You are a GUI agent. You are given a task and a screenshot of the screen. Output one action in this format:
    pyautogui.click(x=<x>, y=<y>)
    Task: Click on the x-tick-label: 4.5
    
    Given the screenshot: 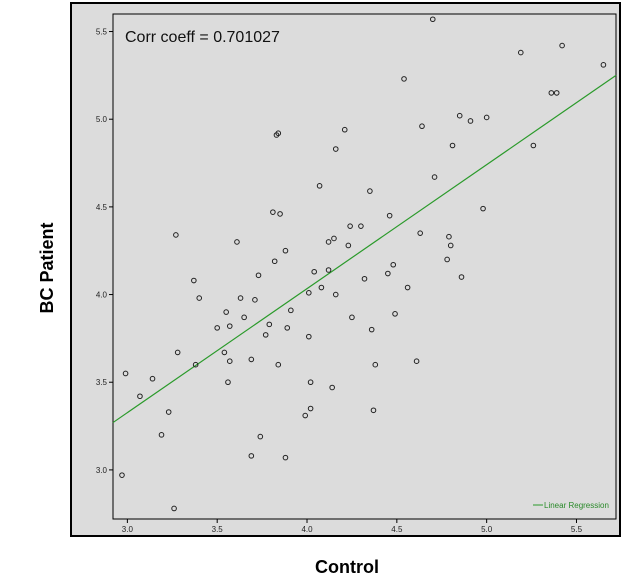 What is the action you would take?
    pyautogui.click(x=397, y=529)
    